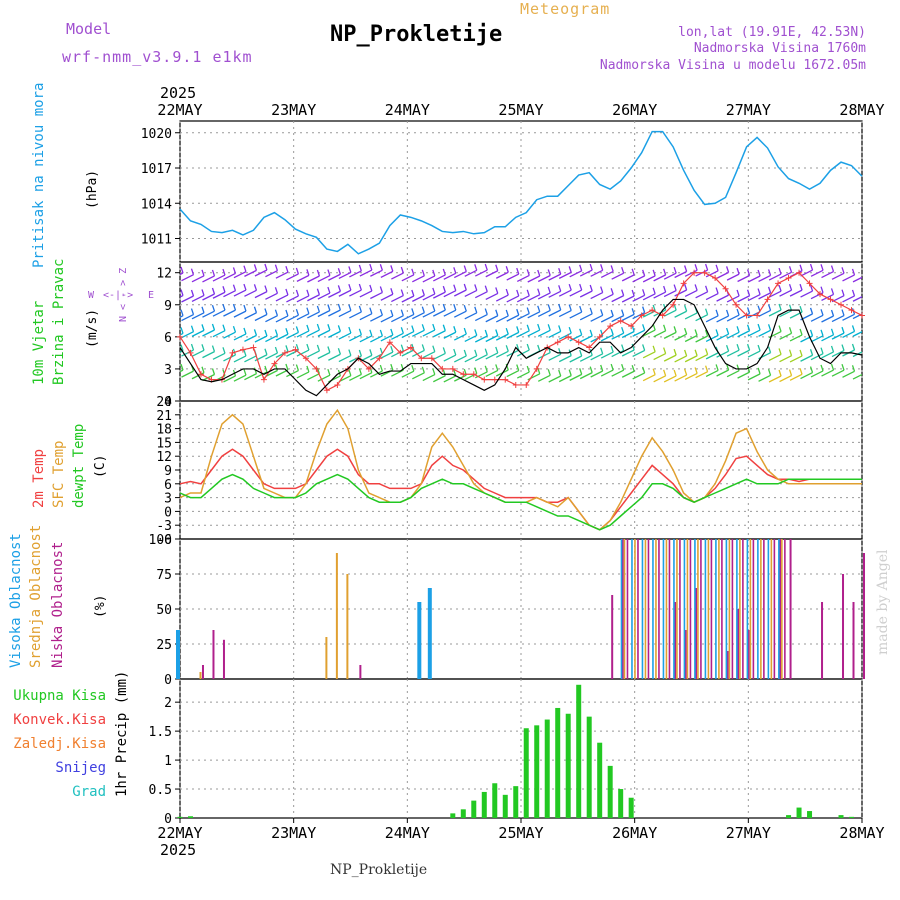 This screenshot has width=900, height=900. Describe the element at coordinates (164, 610) in the screenshot. I see `y-tick-label: 50` at that location.